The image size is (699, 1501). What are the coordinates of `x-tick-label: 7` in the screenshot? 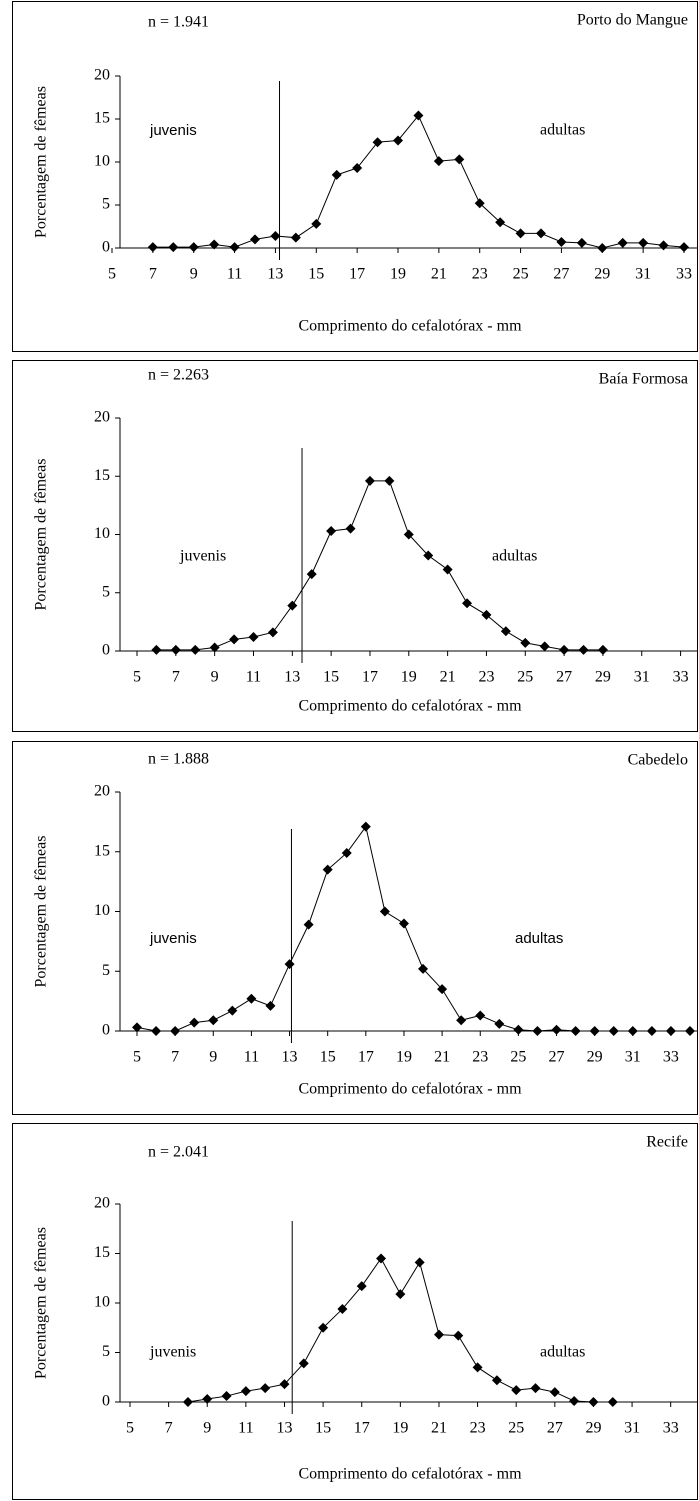 It's located at (169, 1428).